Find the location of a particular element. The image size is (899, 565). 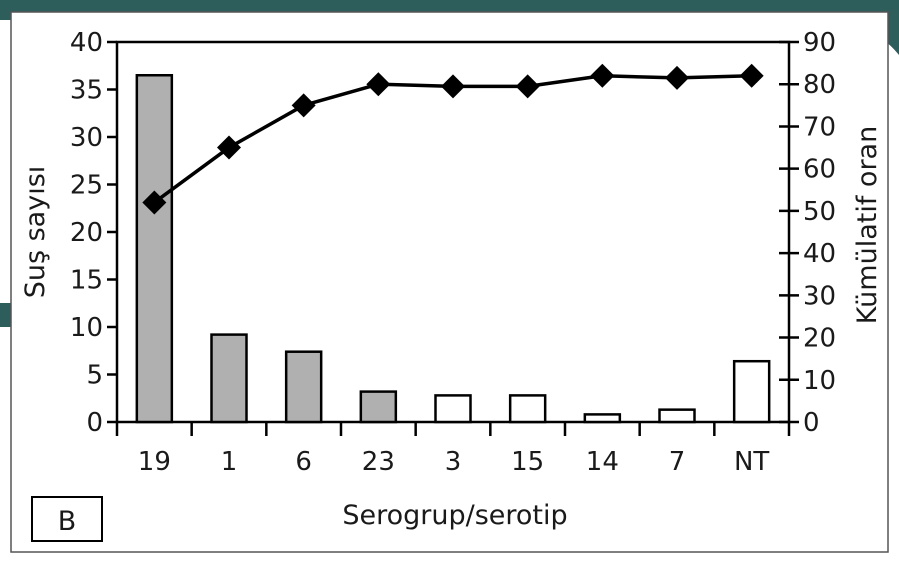

y-tick-label: 35 is located at coordinates (86, 91).